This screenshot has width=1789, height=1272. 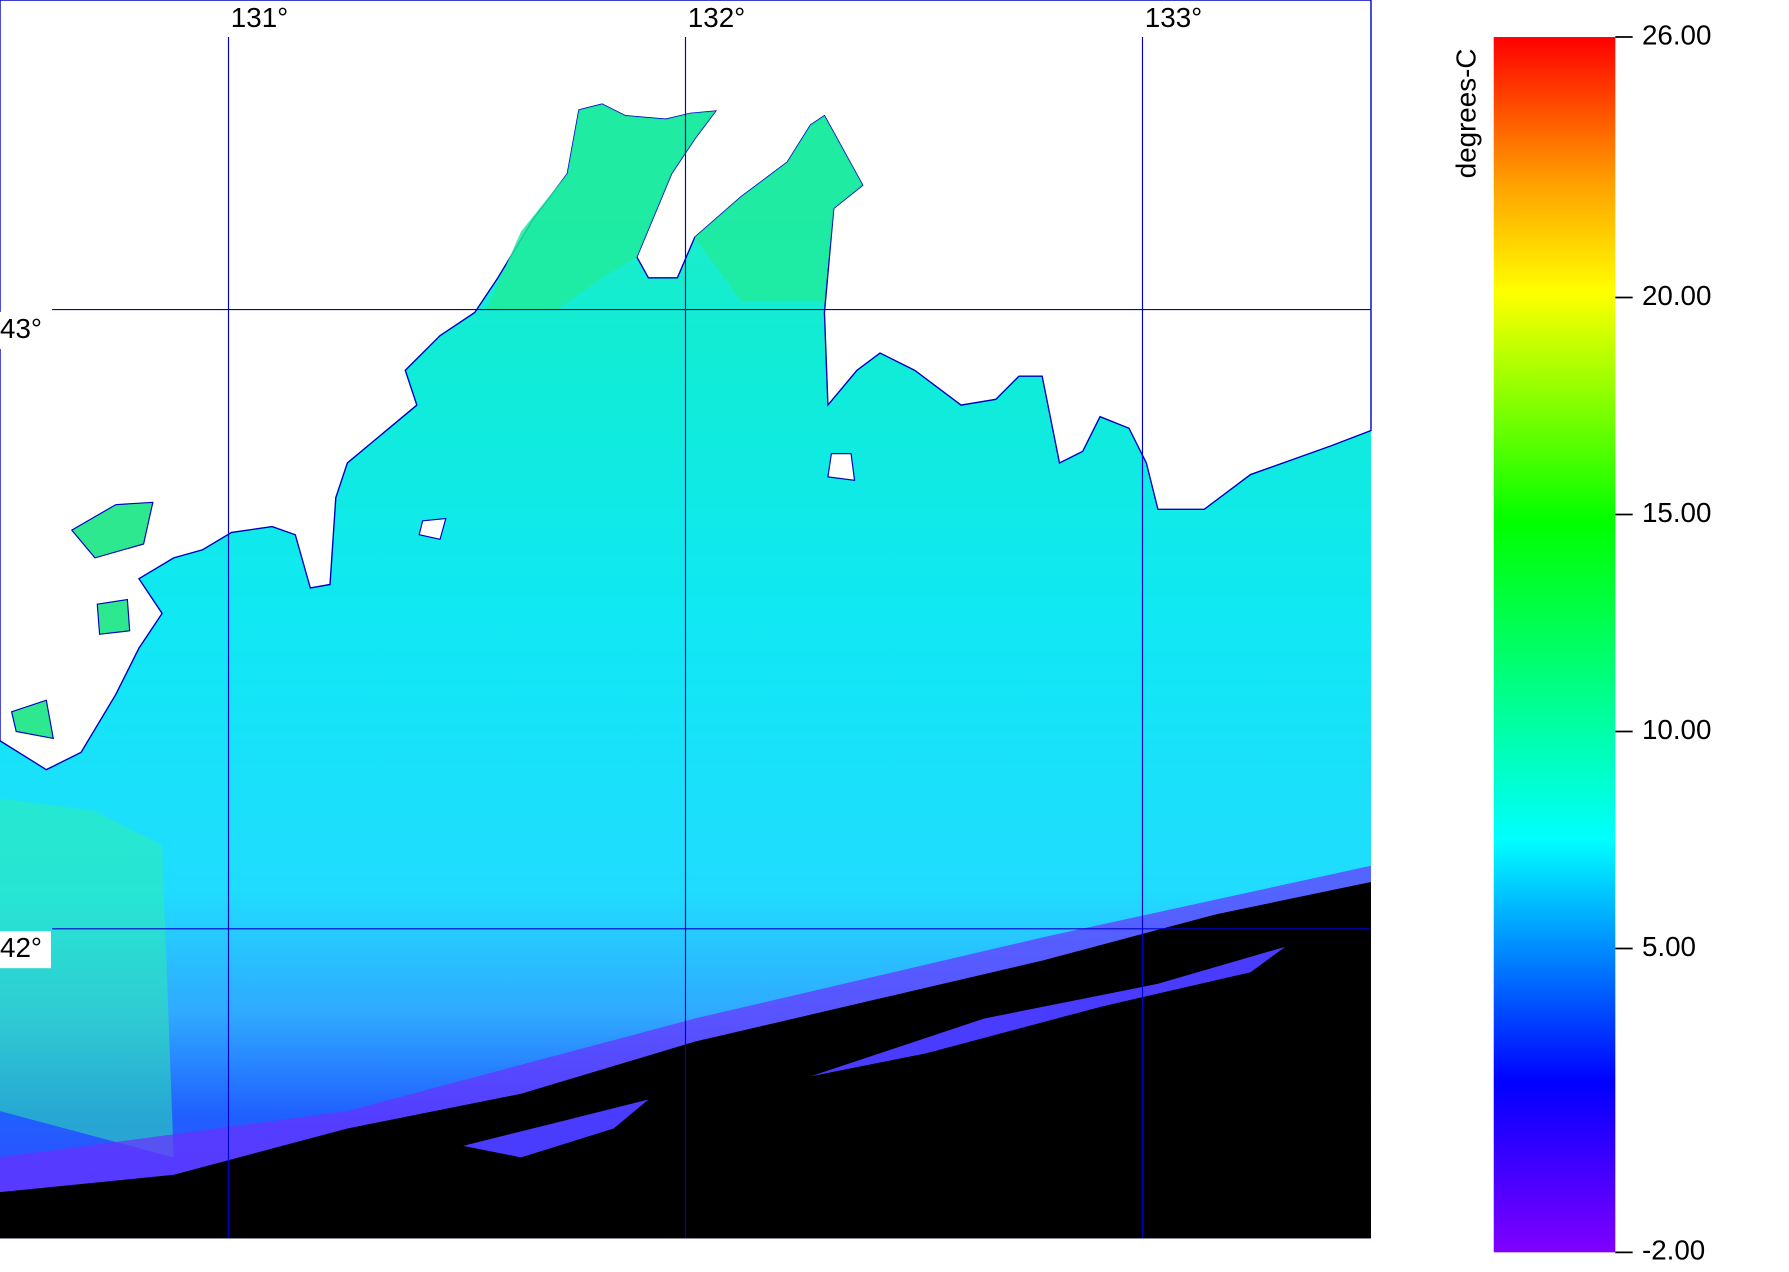 What do you see at coordinates (1669, 946) in the screenshot?
I see `colorbar-label: 5.00` at bounding box center [1669, 946].